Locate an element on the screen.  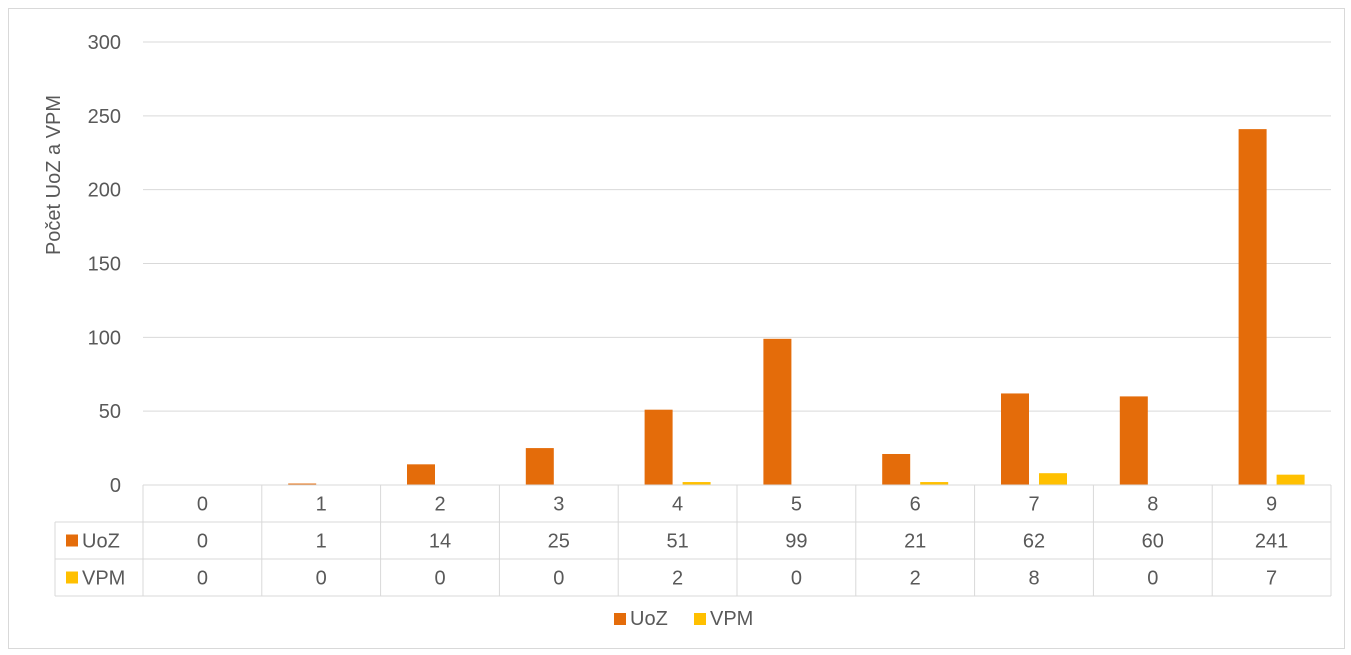
table-cell: 14 is located at coordinates (440, 542).